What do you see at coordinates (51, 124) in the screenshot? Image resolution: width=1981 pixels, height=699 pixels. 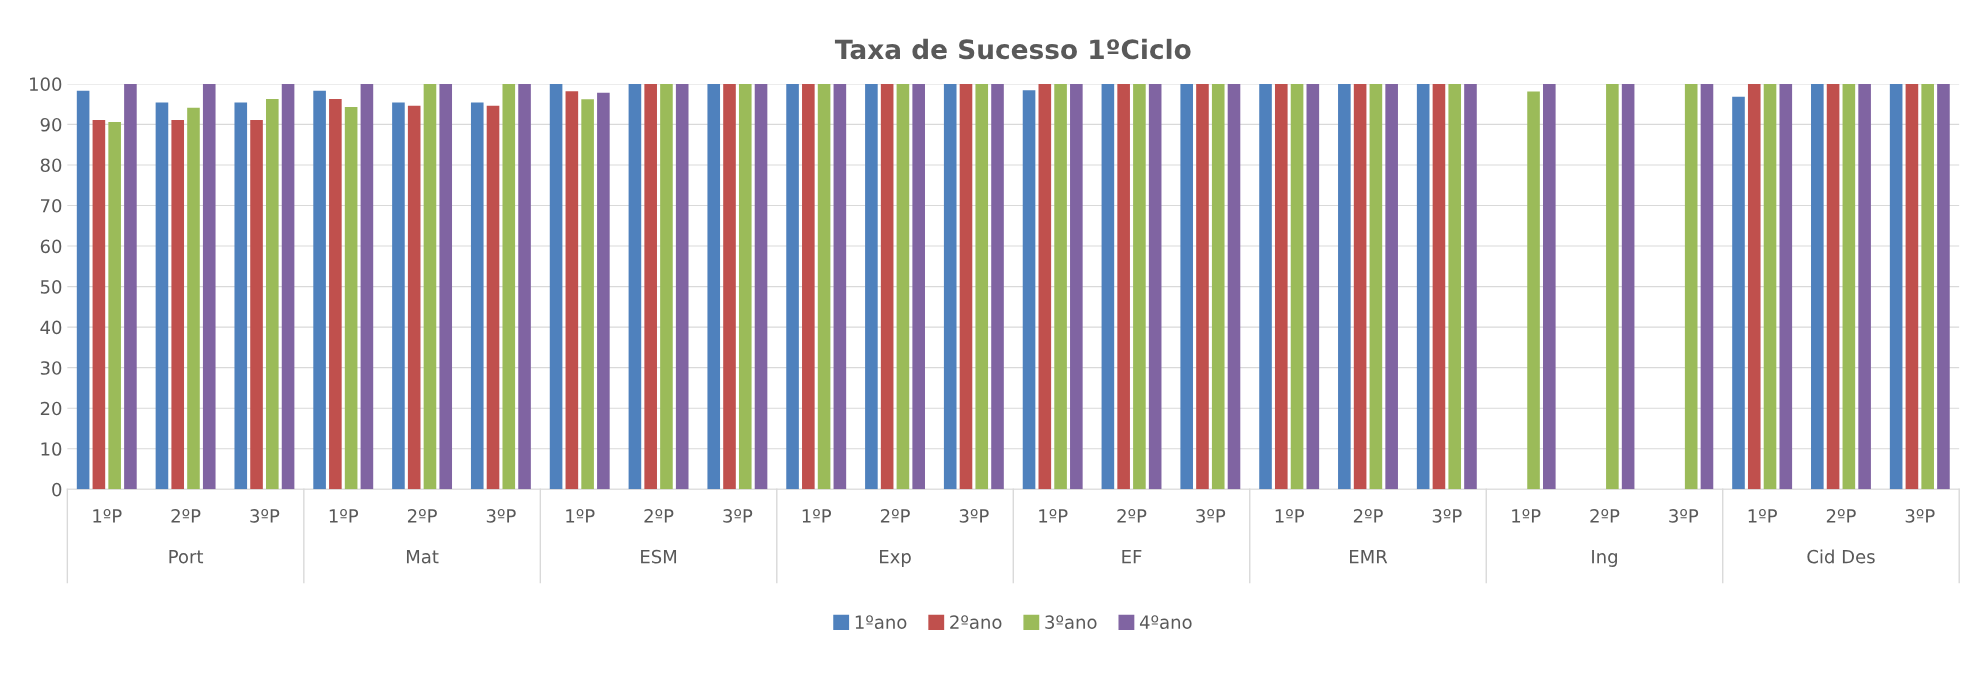 I see `y-tick-label: 90` at bounding box center [51, 124].